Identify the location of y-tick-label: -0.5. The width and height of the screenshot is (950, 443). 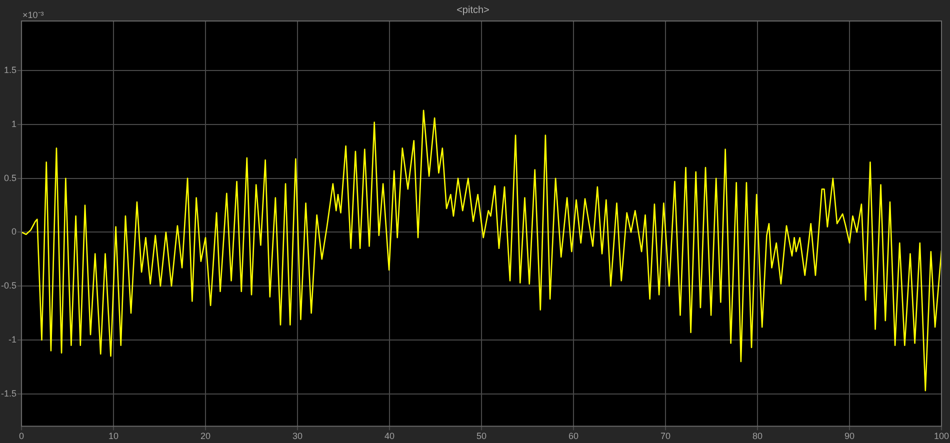
(8, 285).